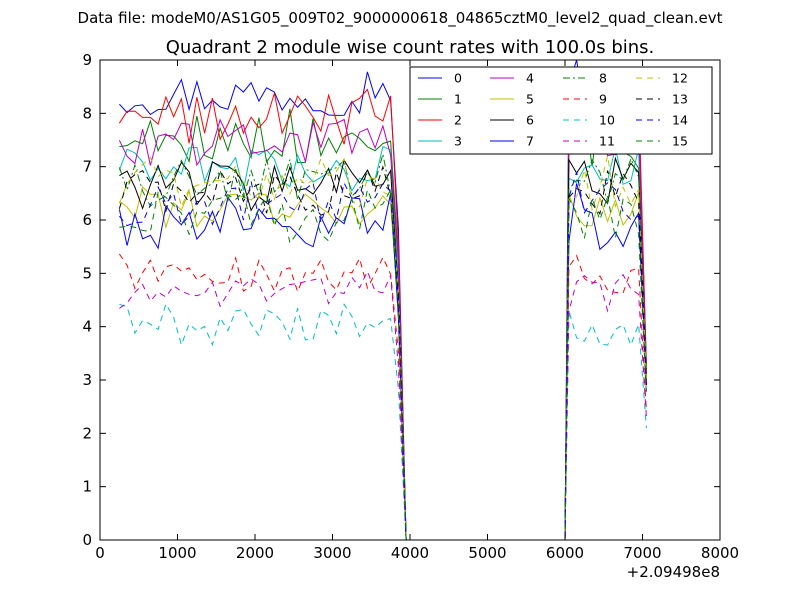 This screenshot has height=600, width=800. I want to click on y-tick-label: 5, so click(87, 273).